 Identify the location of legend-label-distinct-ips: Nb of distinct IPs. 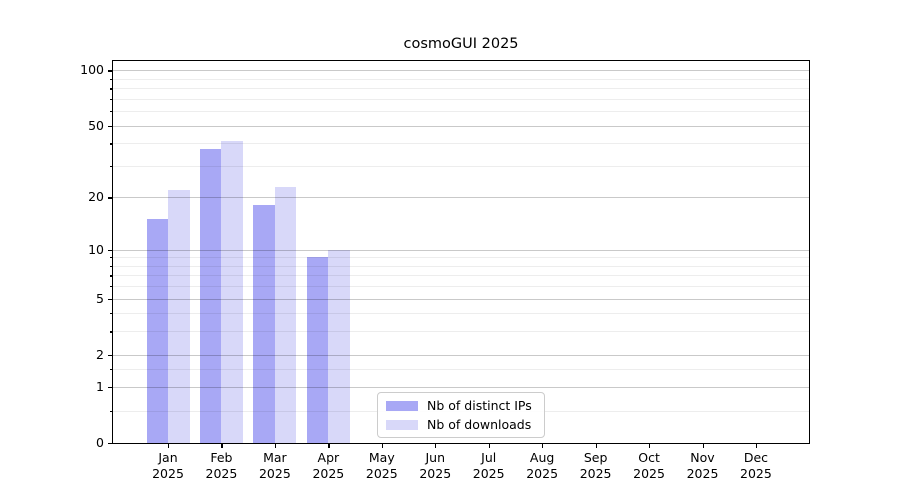
(479, 405).